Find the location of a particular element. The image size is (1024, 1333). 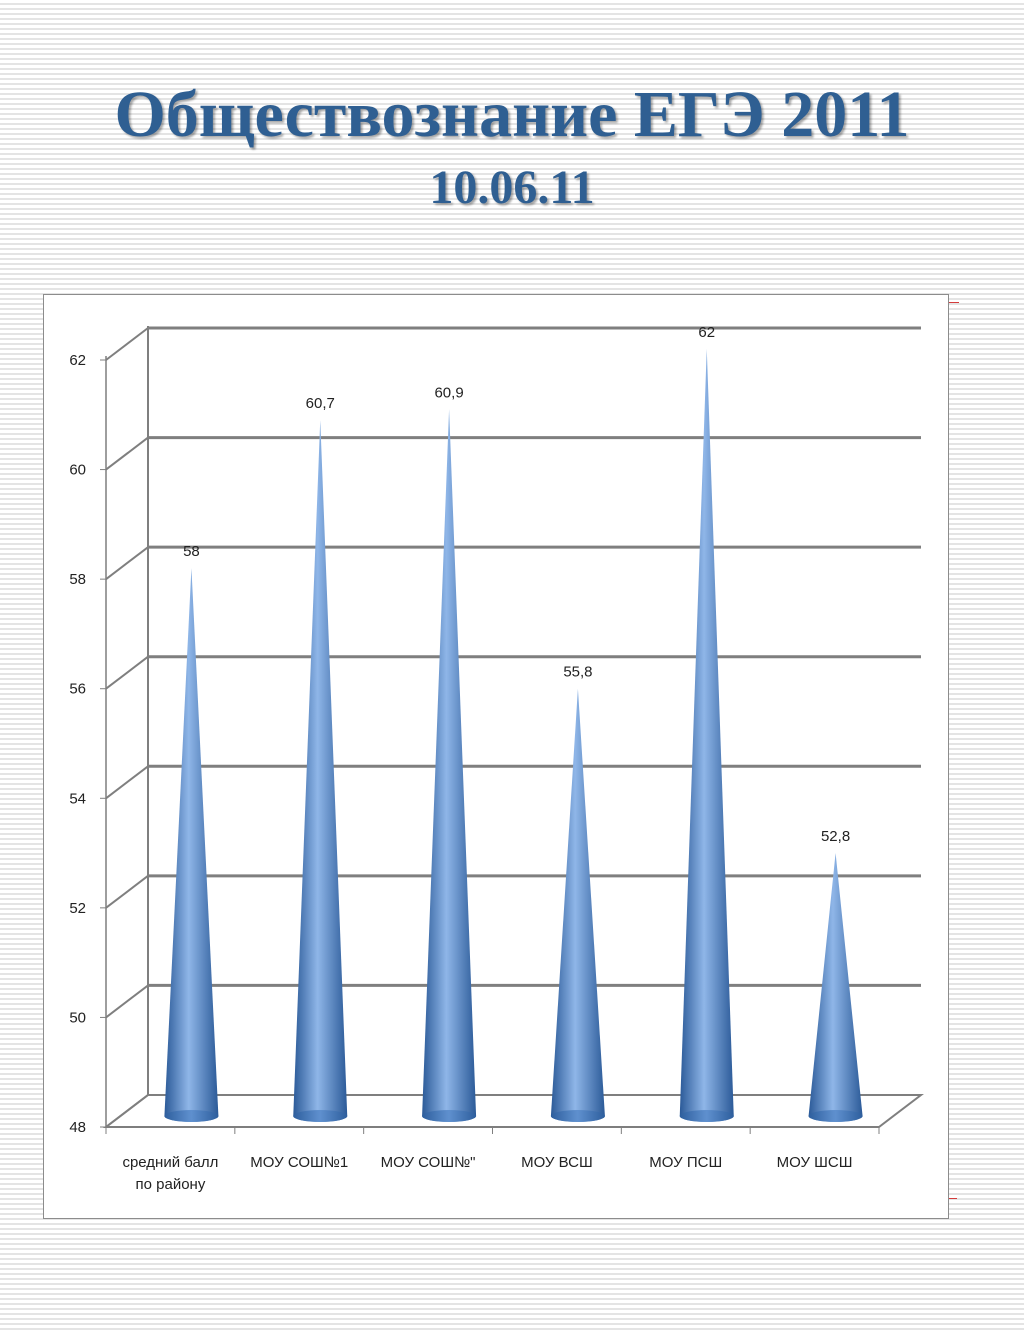

x-tick-label: МОУ СОШ№1 is located at coordinates (299, 1162).